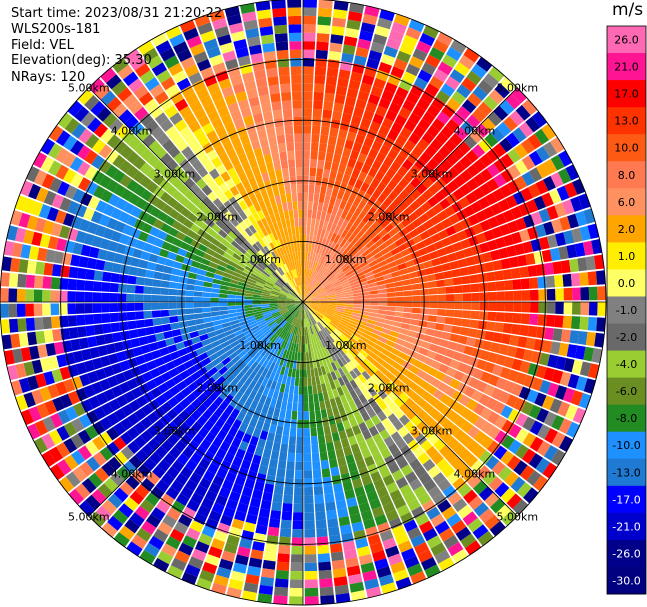  I want to click on colorbar-tick-label: -6.0, so click(626, 391).